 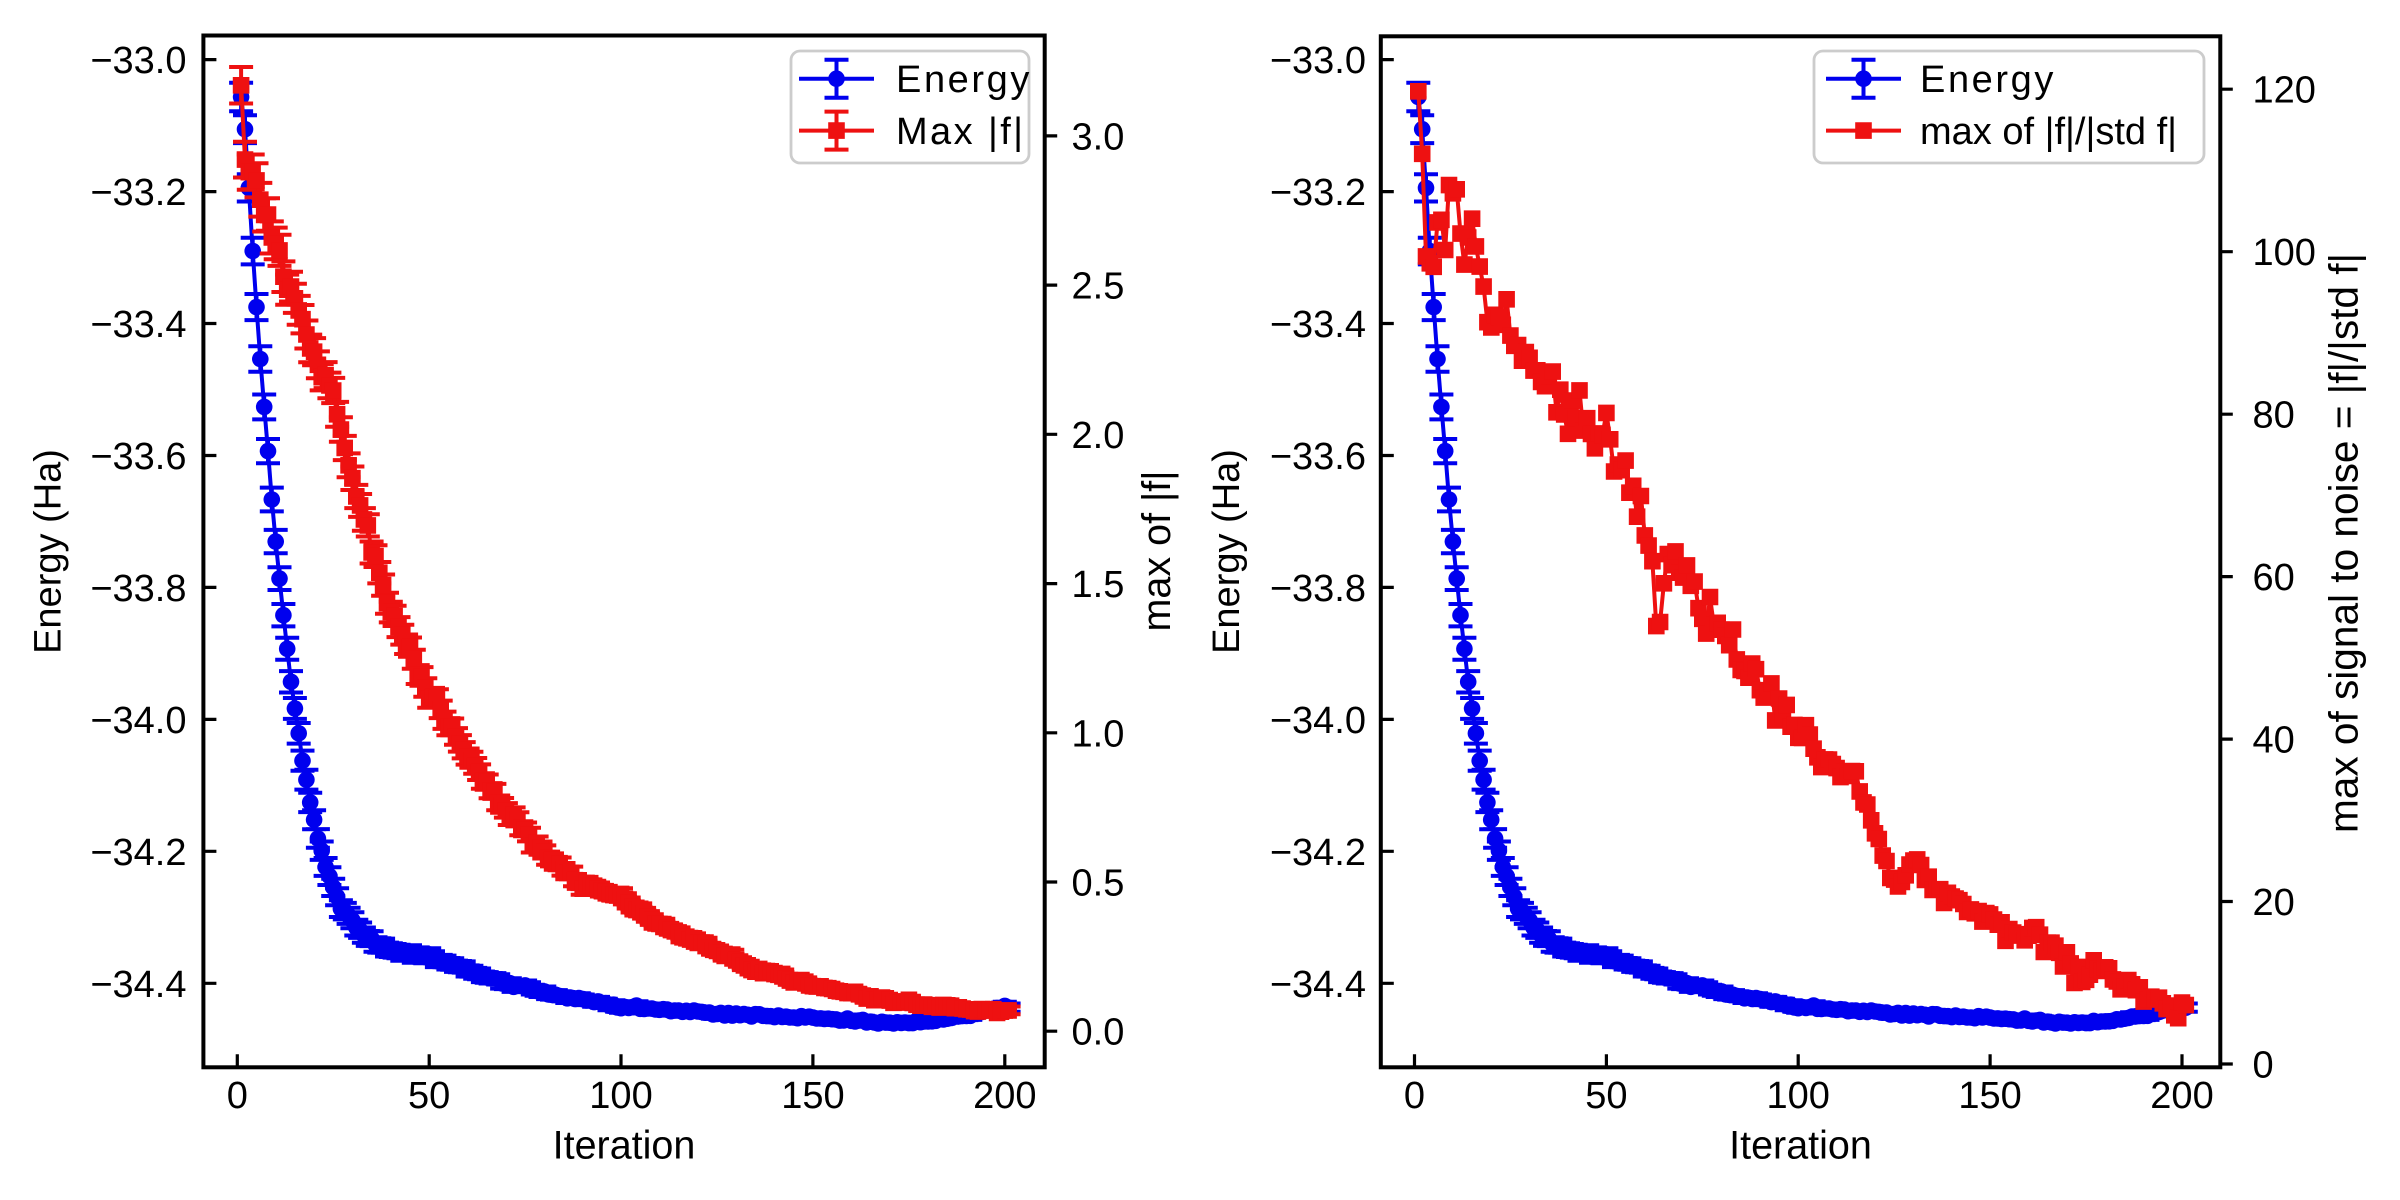 What do you see at coordinates (1098, 585) in the screenshot?
I see `svg-text: 1.5` at bounding box center [1098, 585].